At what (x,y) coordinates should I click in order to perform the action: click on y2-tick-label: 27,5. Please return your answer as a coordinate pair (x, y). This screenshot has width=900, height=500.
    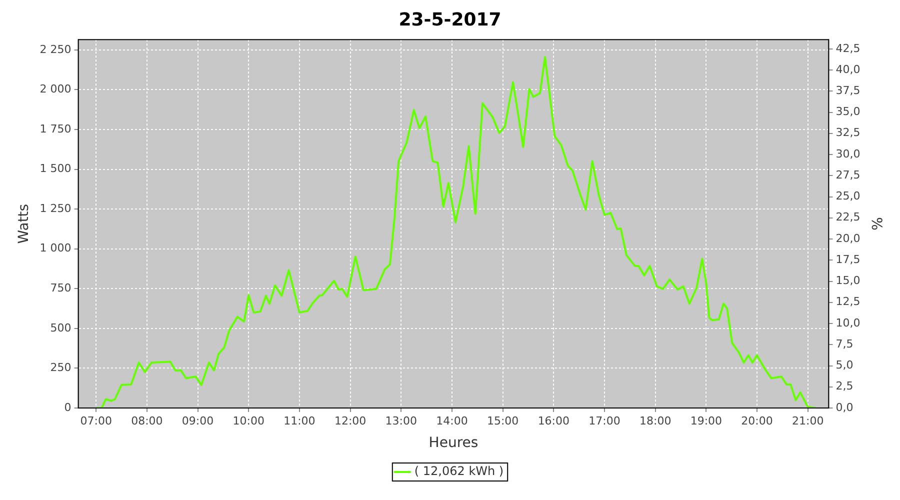
    Looking at the image, I should click on (848, 175).